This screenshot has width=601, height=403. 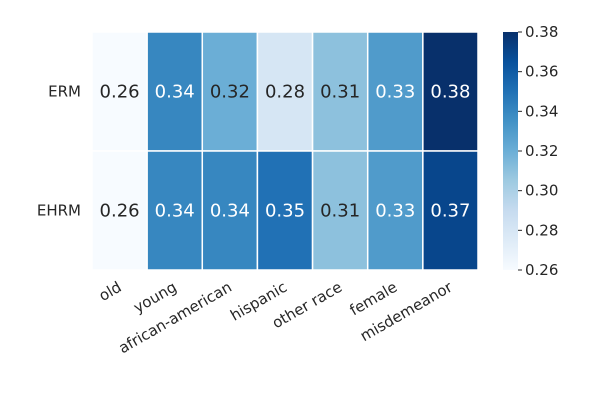 I want to click on cell-value-label: 0.35, so click(x=285, y=211).